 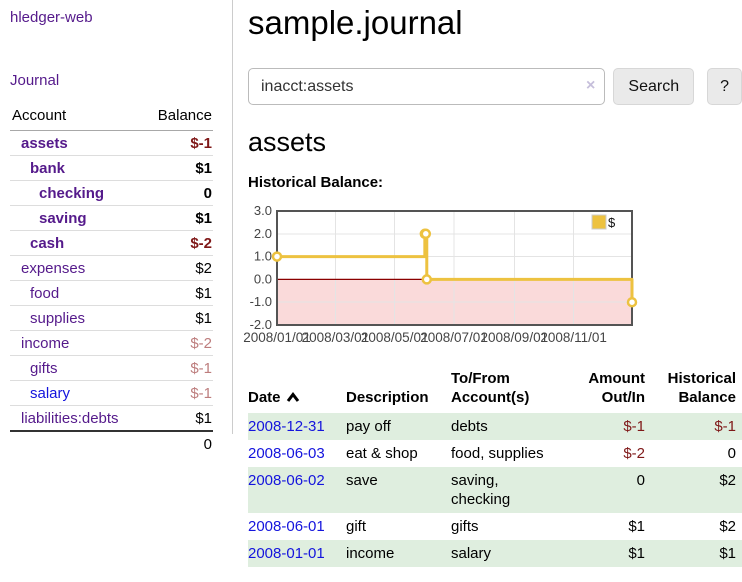 I want to click on svg-text: 1.0, so click(x=263, y=256).